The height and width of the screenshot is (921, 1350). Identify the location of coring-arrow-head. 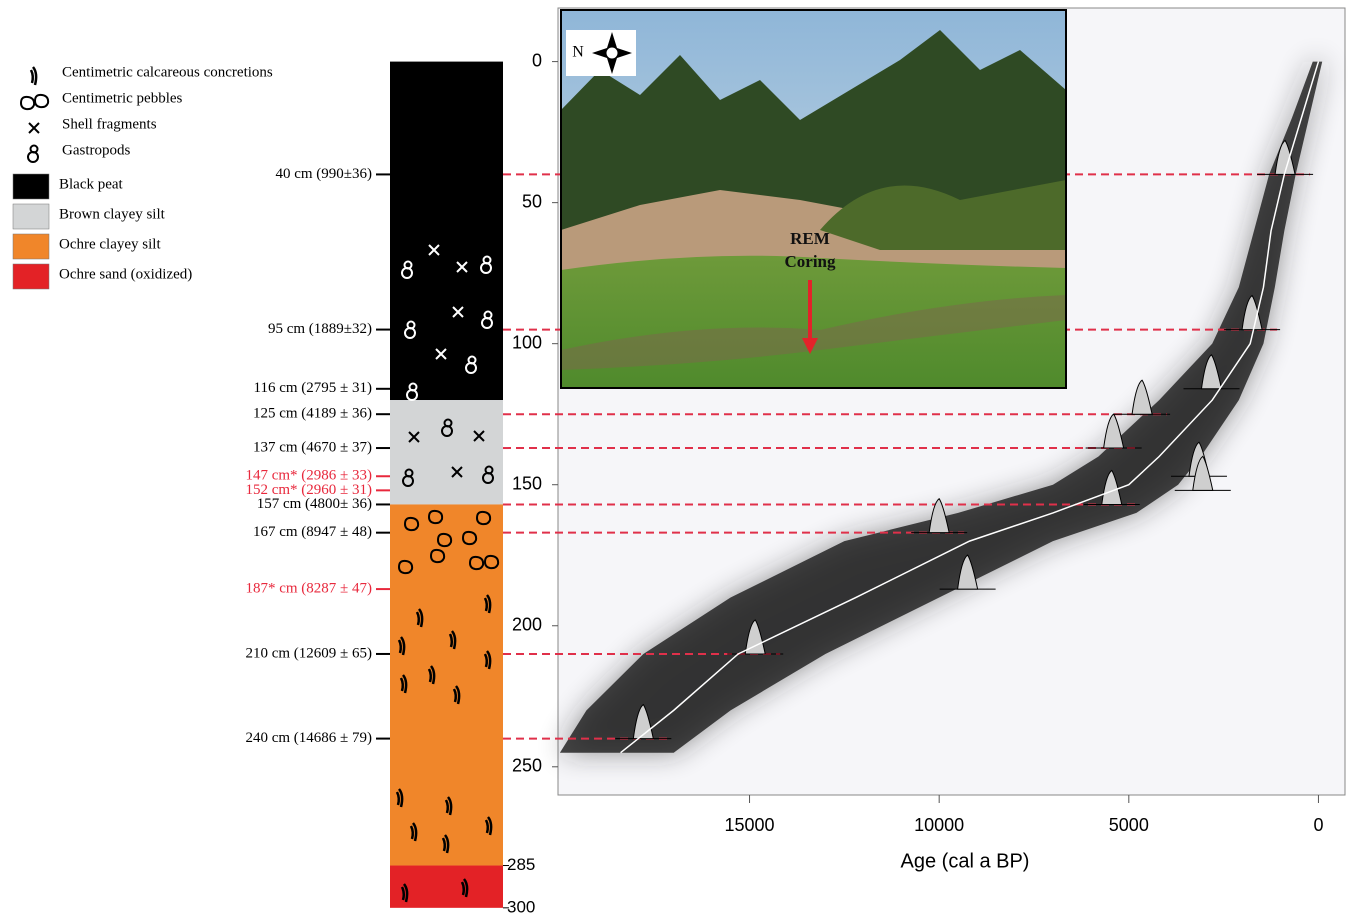
(810, 346).